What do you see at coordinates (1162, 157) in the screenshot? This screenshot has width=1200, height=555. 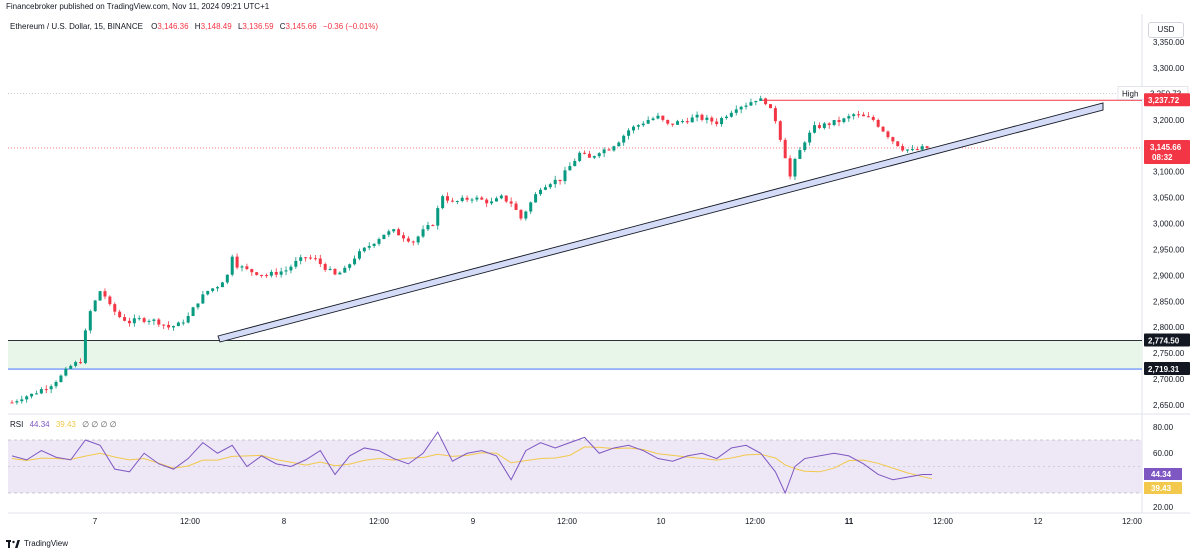 I see `countdown-tag: 08:32` at bounding box center [1162, 157].